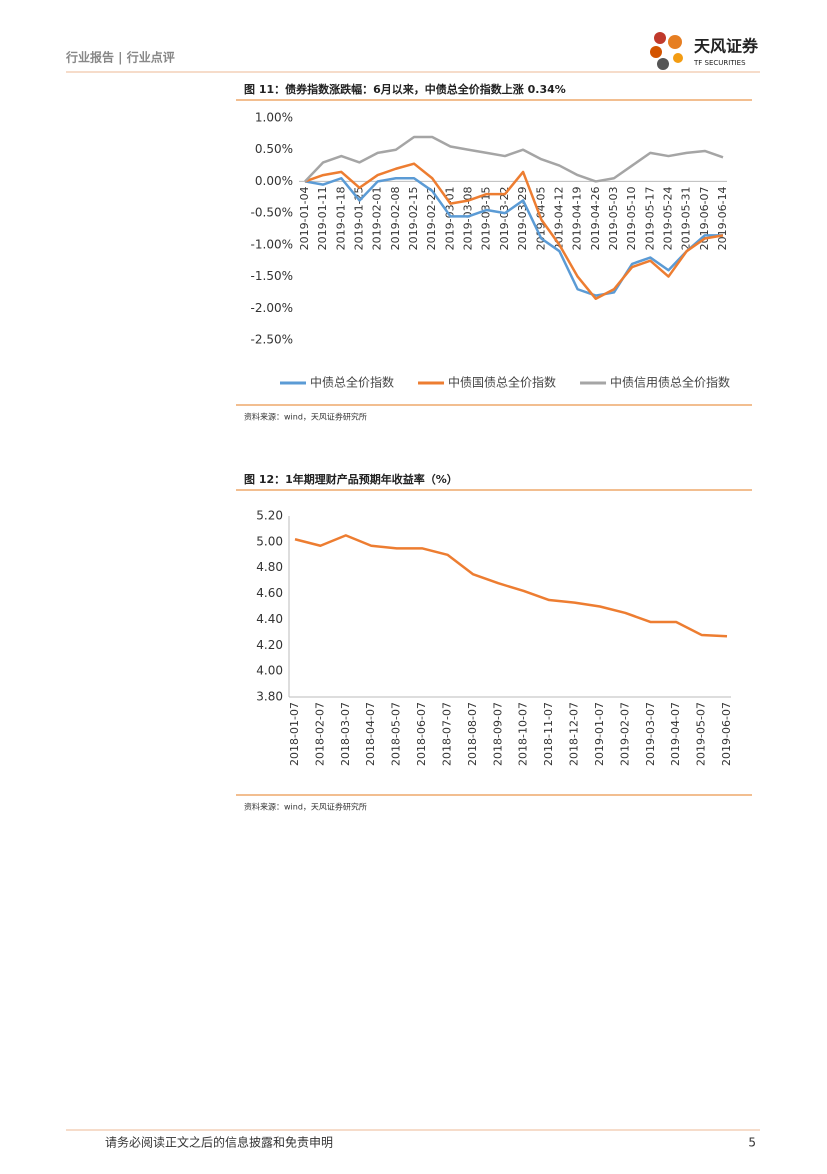 Image resolution: width=827 pixels, height=1174 pixels. What do you see at coordinates (269, 645) in the screenshot?
I see `y-tick-label: 4.20` at bounding box center [269, 645].